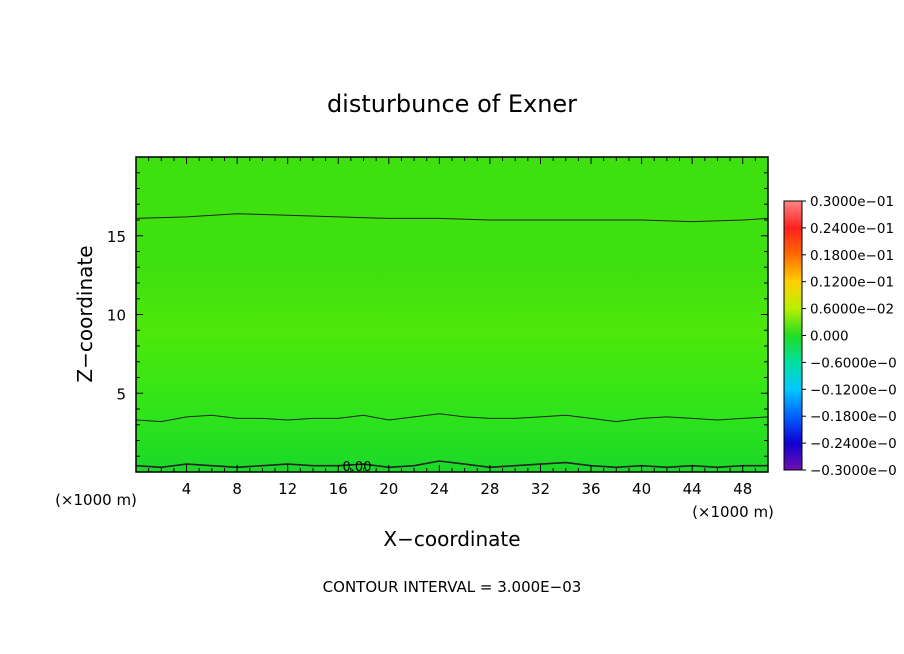 The width and height of the screenshot is (904, 654). What do you see at coordinates (733, 512) in the screenshot?
I see `x-unit-right: (×1000 m)` at bounding box center [733, 512].